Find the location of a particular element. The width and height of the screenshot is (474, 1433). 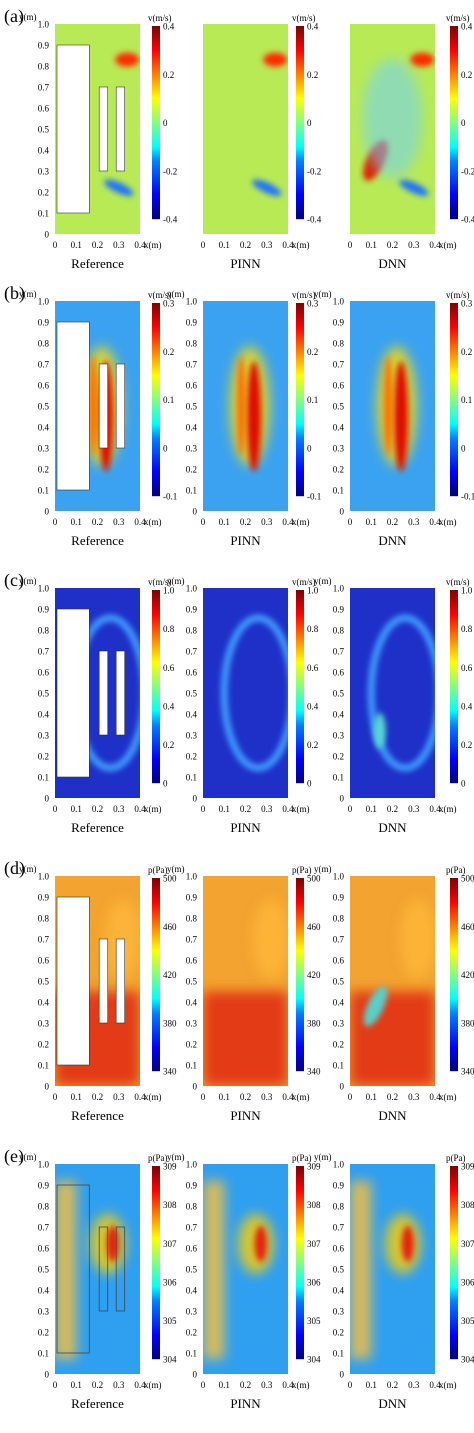

colorbar: v(m/s)0.3 0.2 0.1 0 -0.1 is located at coordinates (306, 396).